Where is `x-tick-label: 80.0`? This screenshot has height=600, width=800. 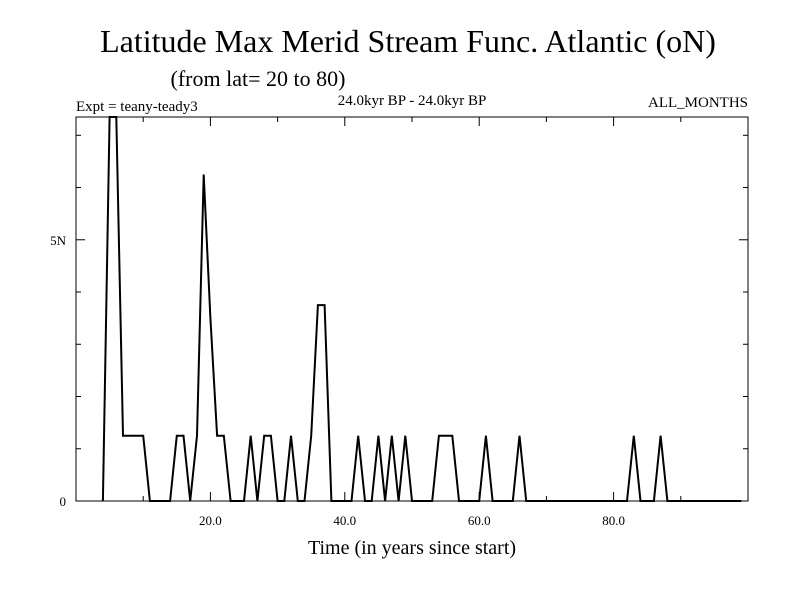
x-tick-label: 80.0 is located at coordinates (613, 520).